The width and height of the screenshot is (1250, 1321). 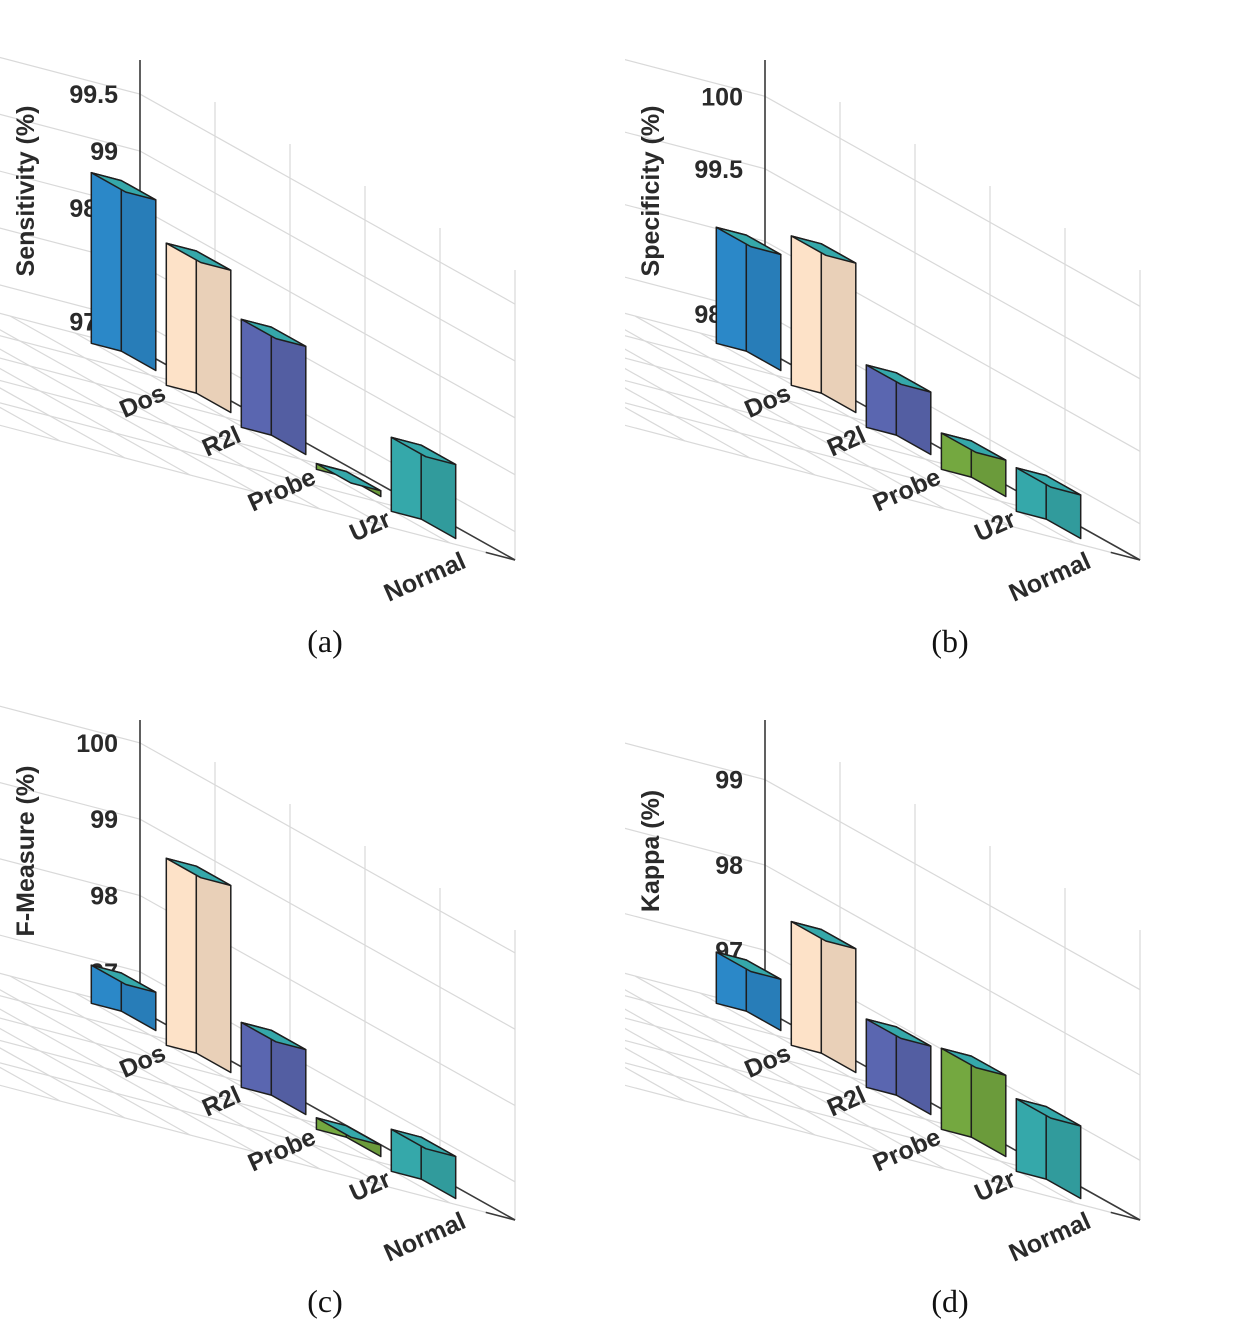 What do you see at coordinates (97, 858) in the screenshot?
I see `y-tick-labels: 979899100` at bounding box center [97, 858].